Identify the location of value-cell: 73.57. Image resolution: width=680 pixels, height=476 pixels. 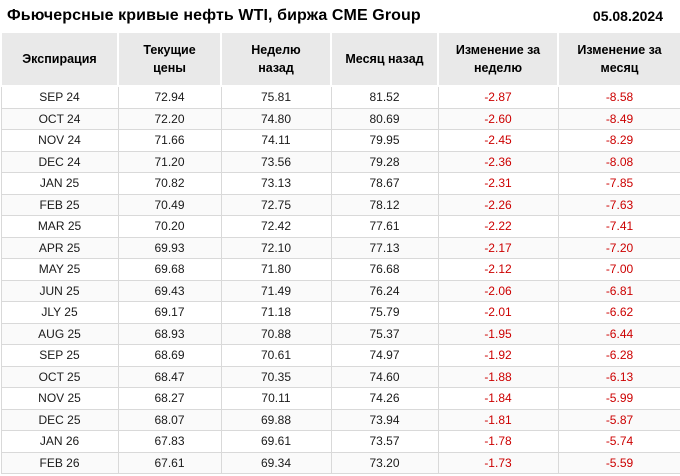
(384, 441).